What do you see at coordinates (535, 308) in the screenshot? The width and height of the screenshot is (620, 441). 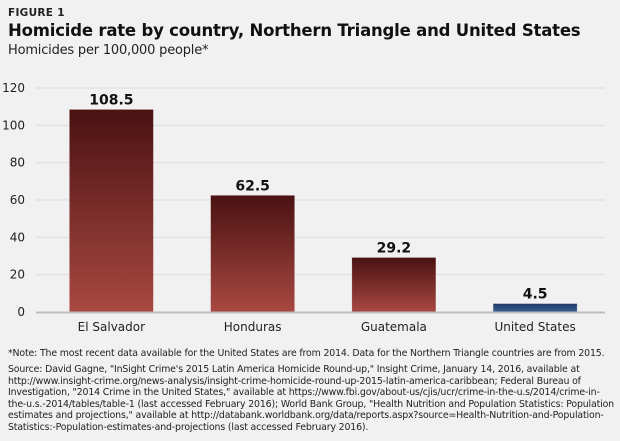 I see `bar-united-states` at bounding box center [535, 308].